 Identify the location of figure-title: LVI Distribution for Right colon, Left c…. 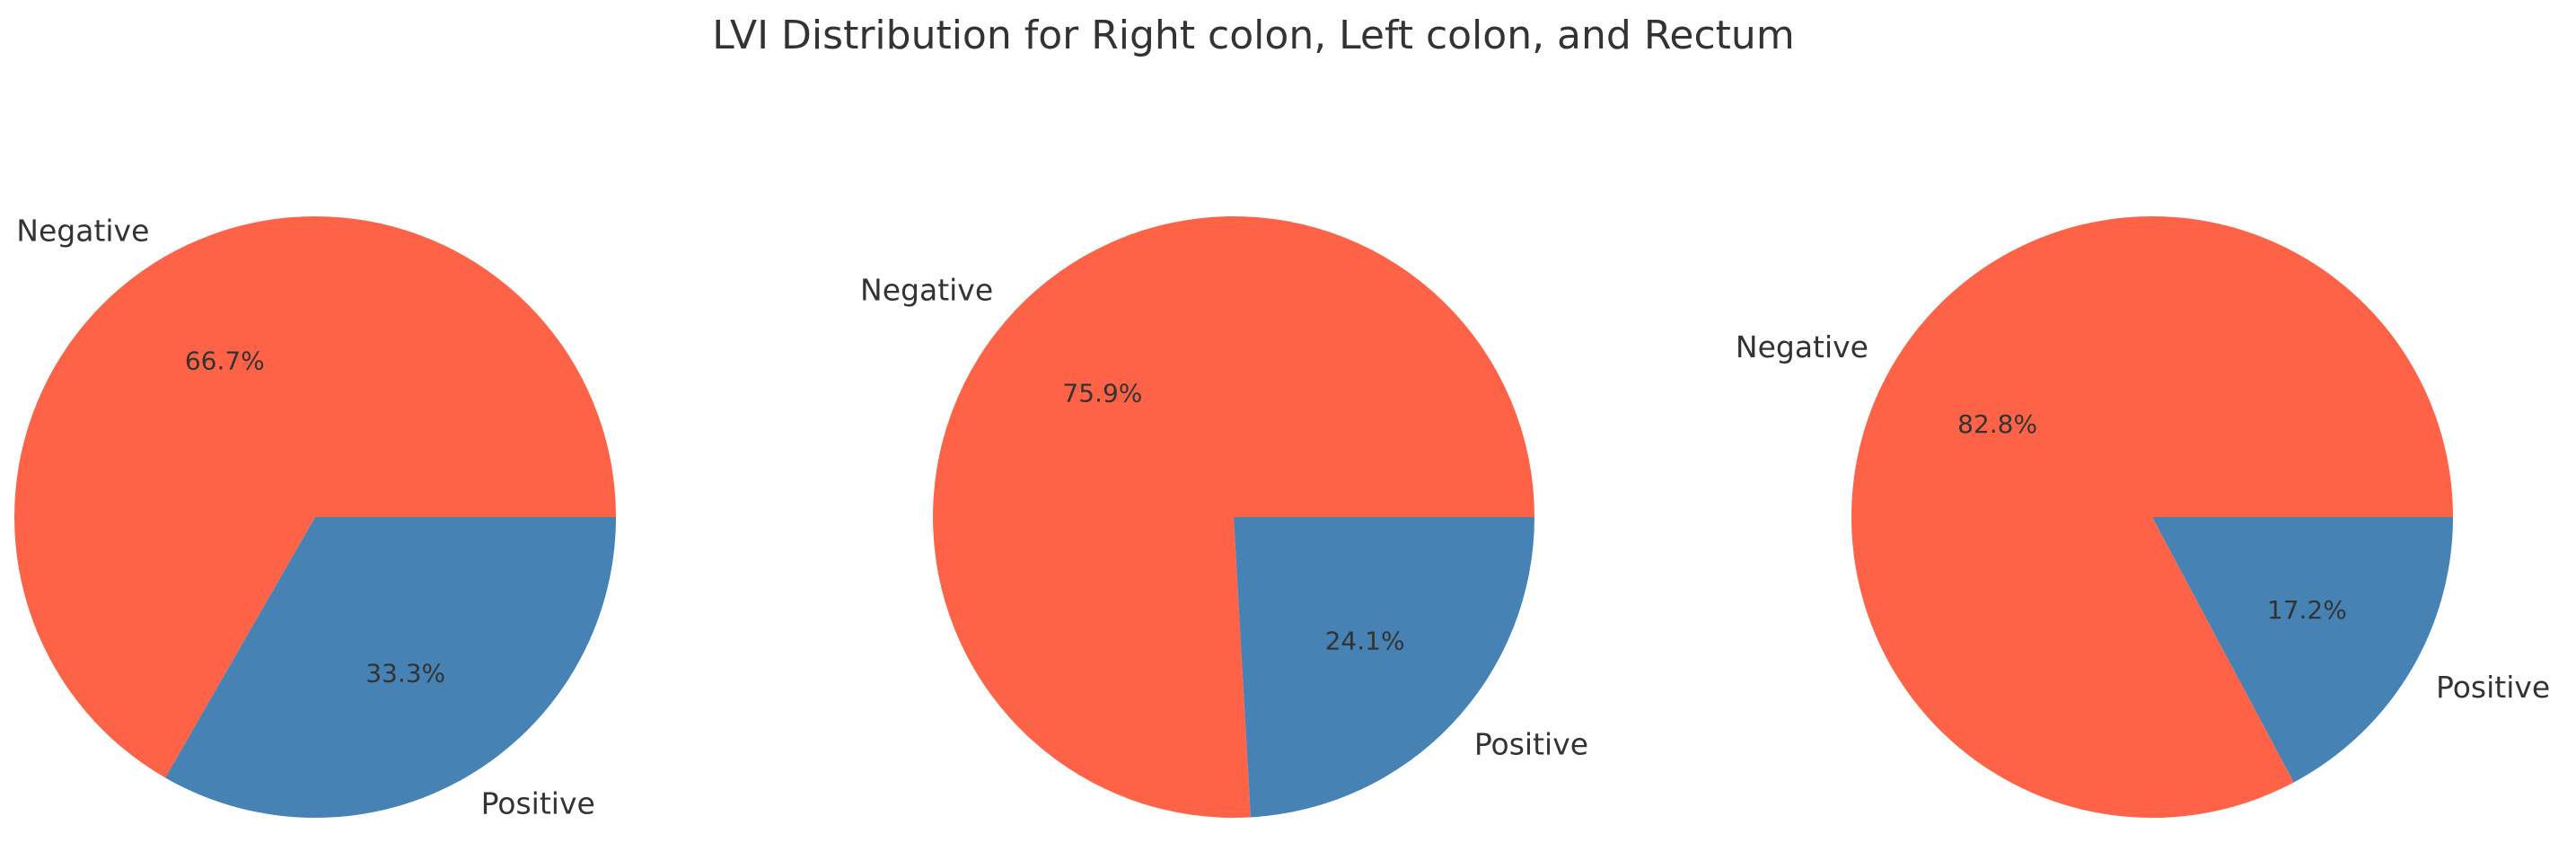
(1253, 35).